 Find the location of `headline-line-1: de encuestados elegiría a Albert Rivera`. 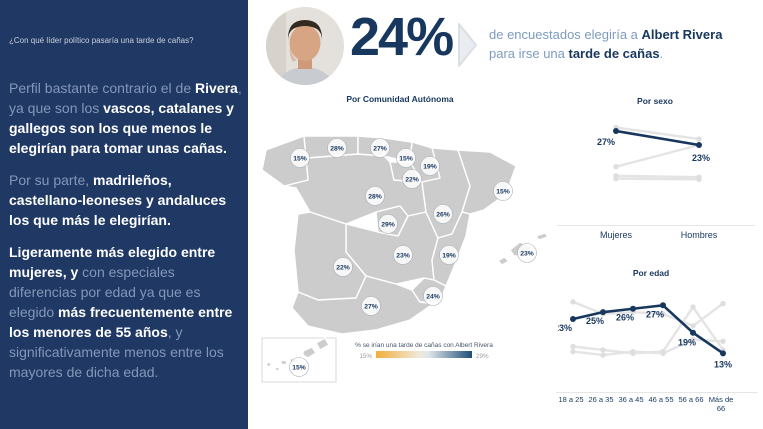

headline-line-1: de encuestados elegiría a Albert Rivera is located at coordinates (606, 34).